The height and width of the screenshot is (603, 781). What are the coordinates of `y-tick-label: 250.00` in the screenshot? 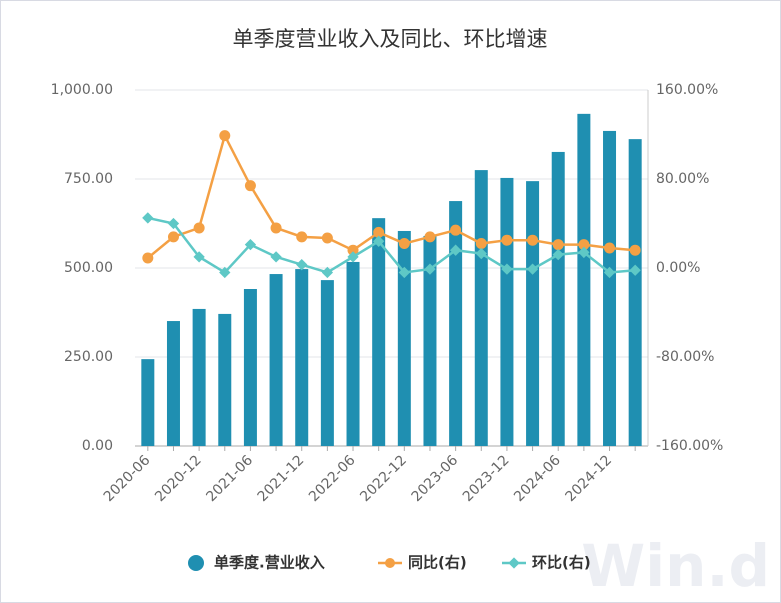 It's located at (88, 357).